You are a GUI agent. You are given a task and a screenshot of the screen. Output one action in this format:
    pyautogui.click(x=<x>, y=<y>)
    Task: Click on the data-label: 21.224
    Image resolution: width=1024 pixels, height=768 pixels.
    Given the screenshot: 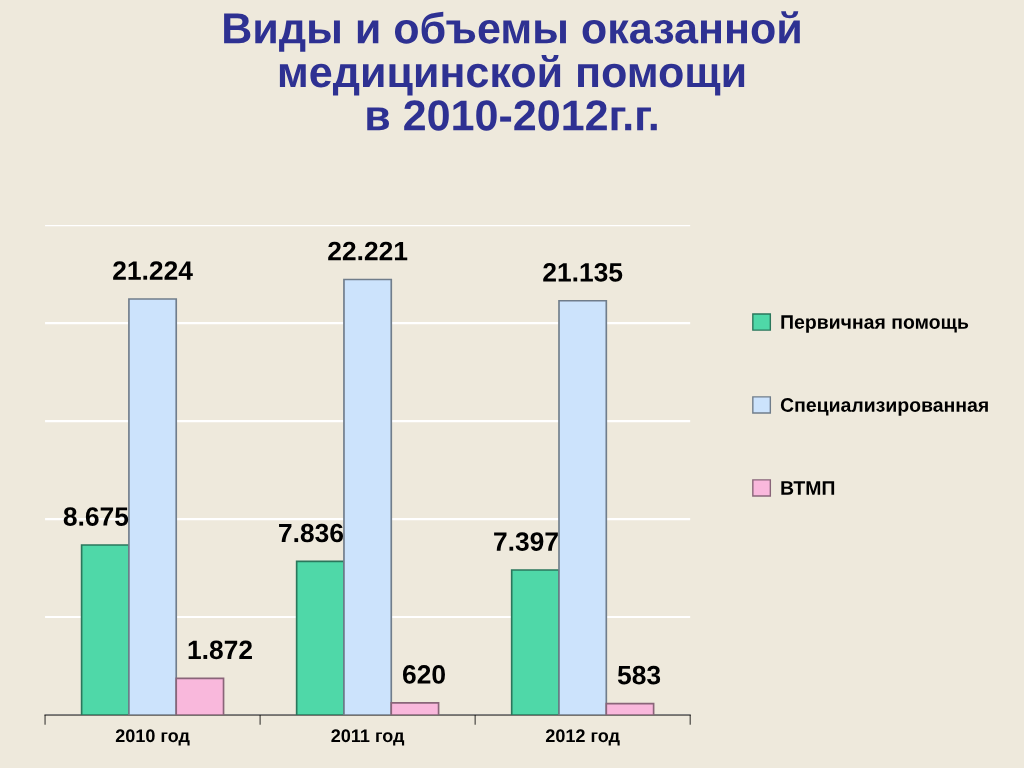 What is the action you would take?
    pyautogui.click(x=153, y=270)
    